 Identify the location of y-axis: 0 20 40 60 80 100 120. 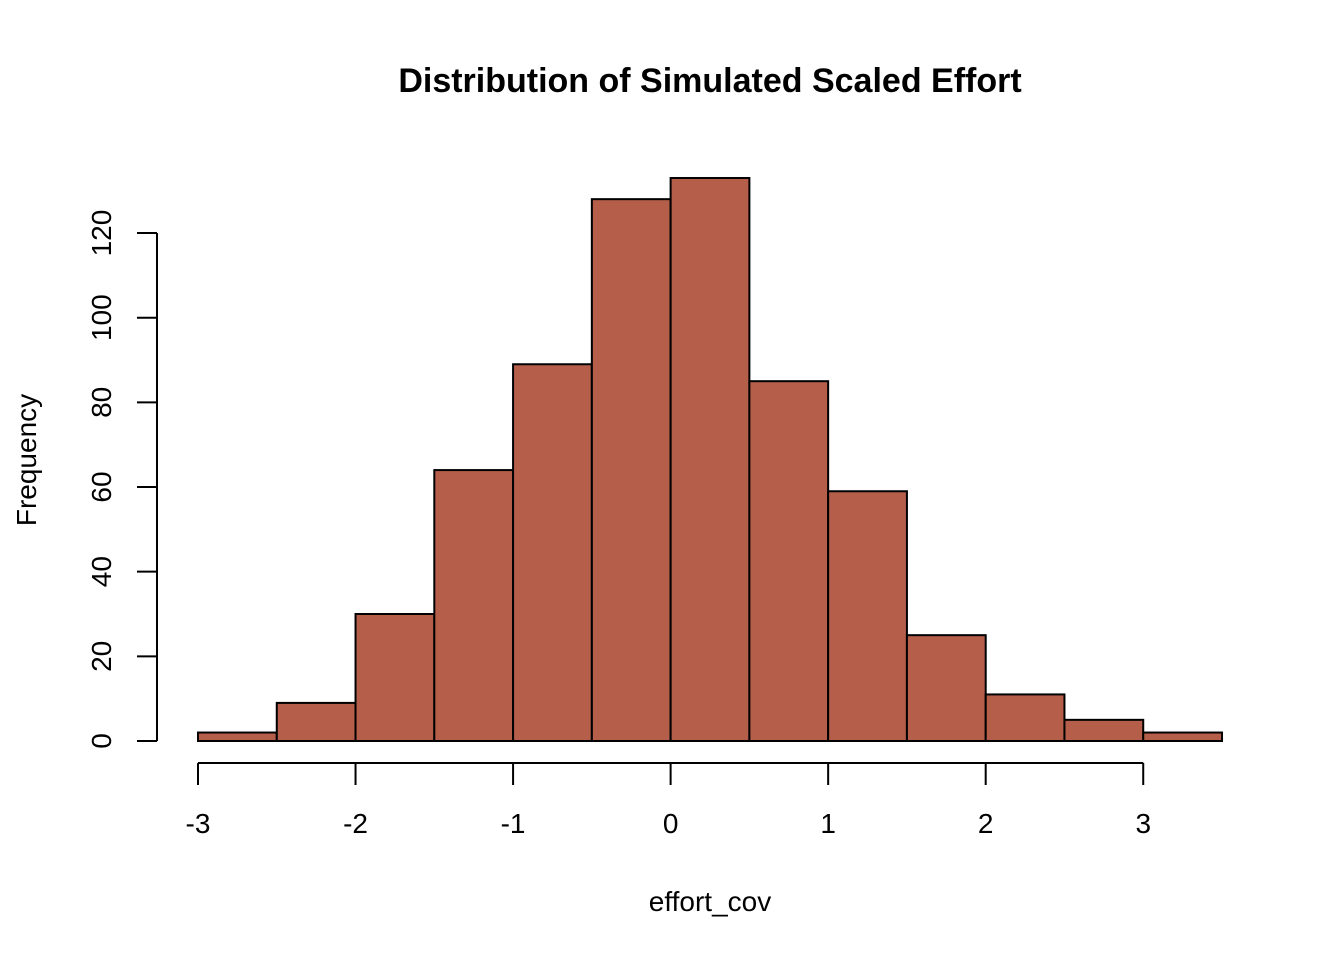
(122, 479).